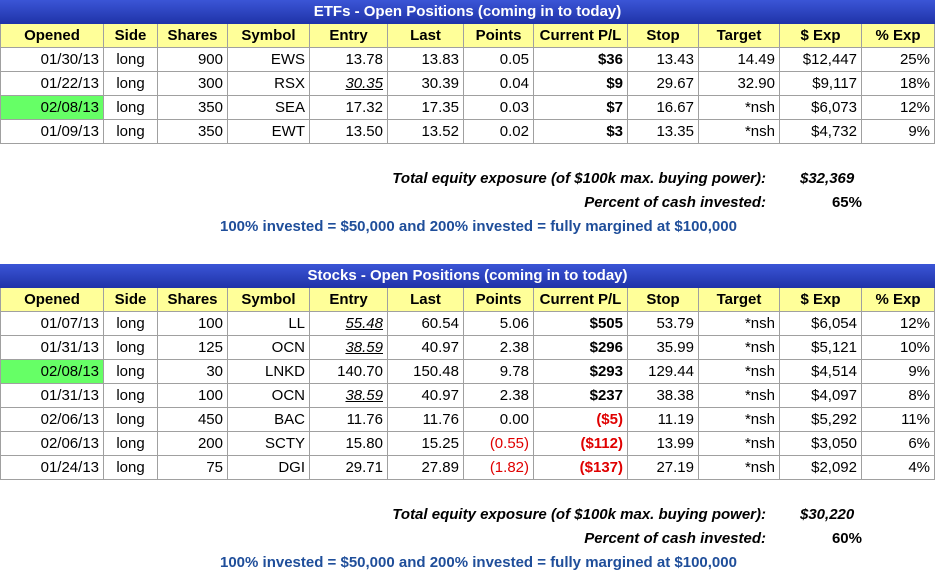 This screenshot has width=935, height=577. Describe the element at coordinates (349, 132) in the screenshot. I see `table-cell: 13.50` at that location.